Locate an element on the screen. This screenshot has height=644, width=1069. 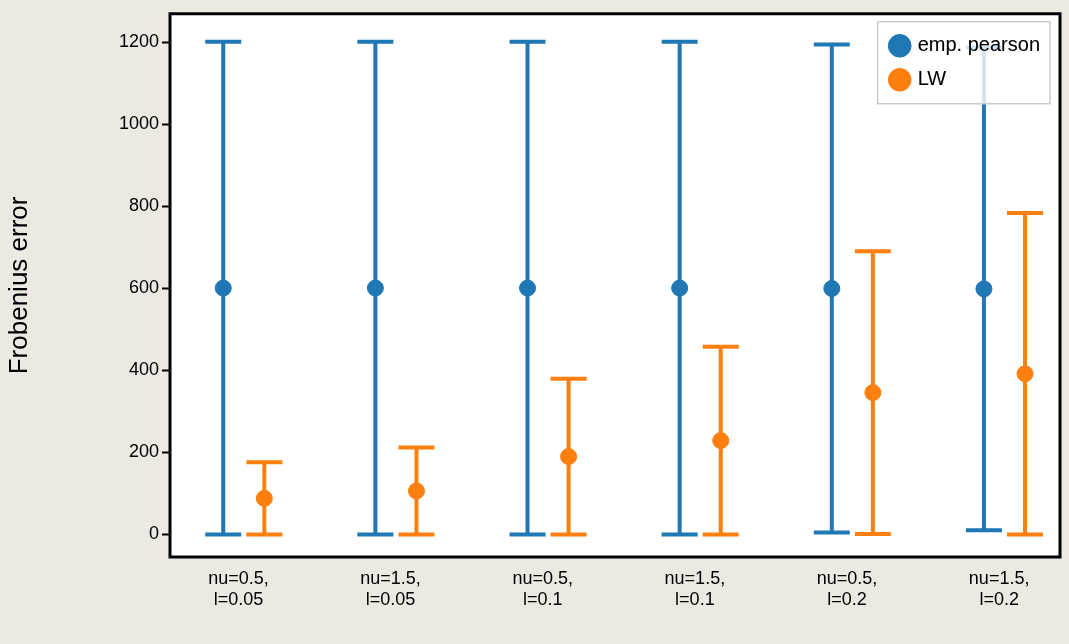
x-tick-label: nu=0.5, l=0.1 is located at coordinates (543, 588).